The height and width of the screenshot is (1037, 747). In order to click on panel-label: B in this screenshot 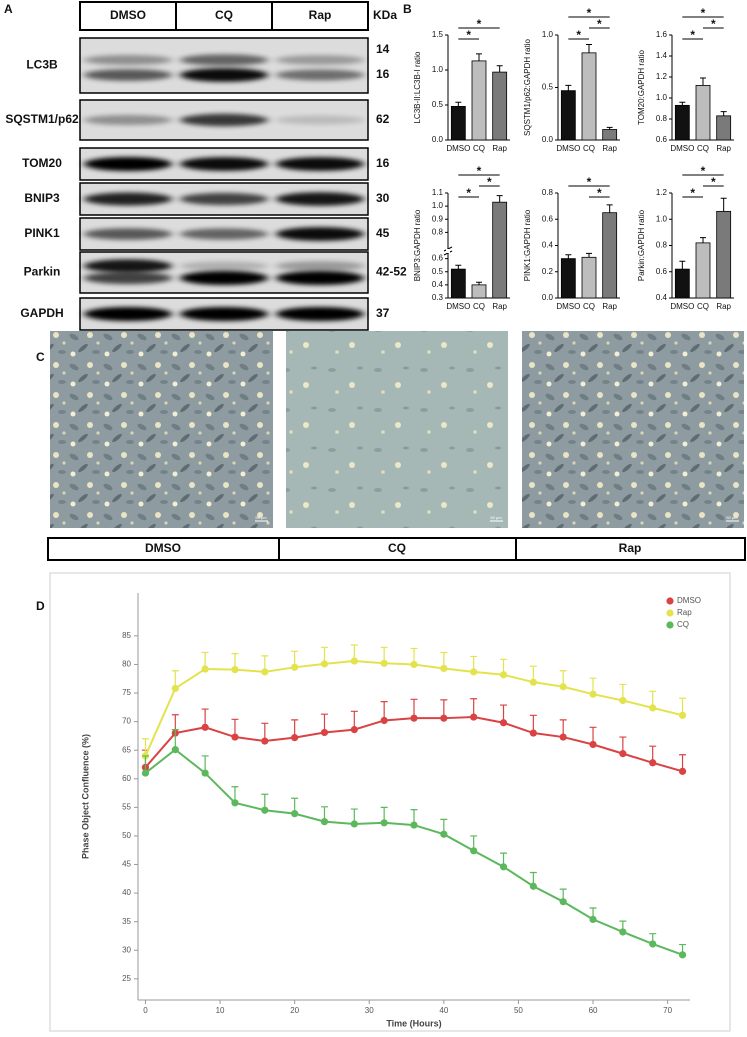, I will do `click(407, 9)`.